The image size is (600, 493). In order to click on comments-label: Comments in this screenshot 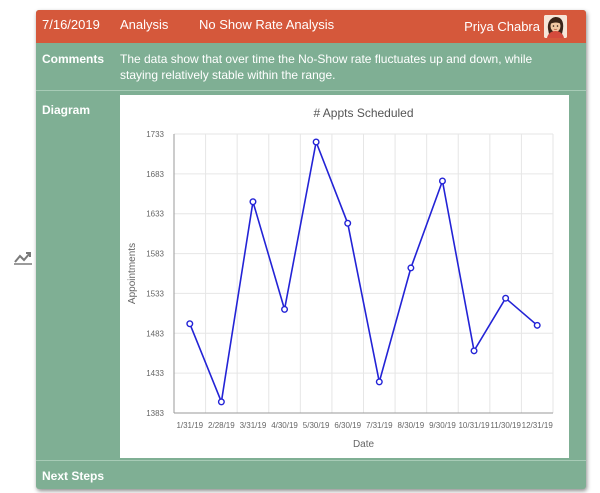, I will do `click(73, 59)`.